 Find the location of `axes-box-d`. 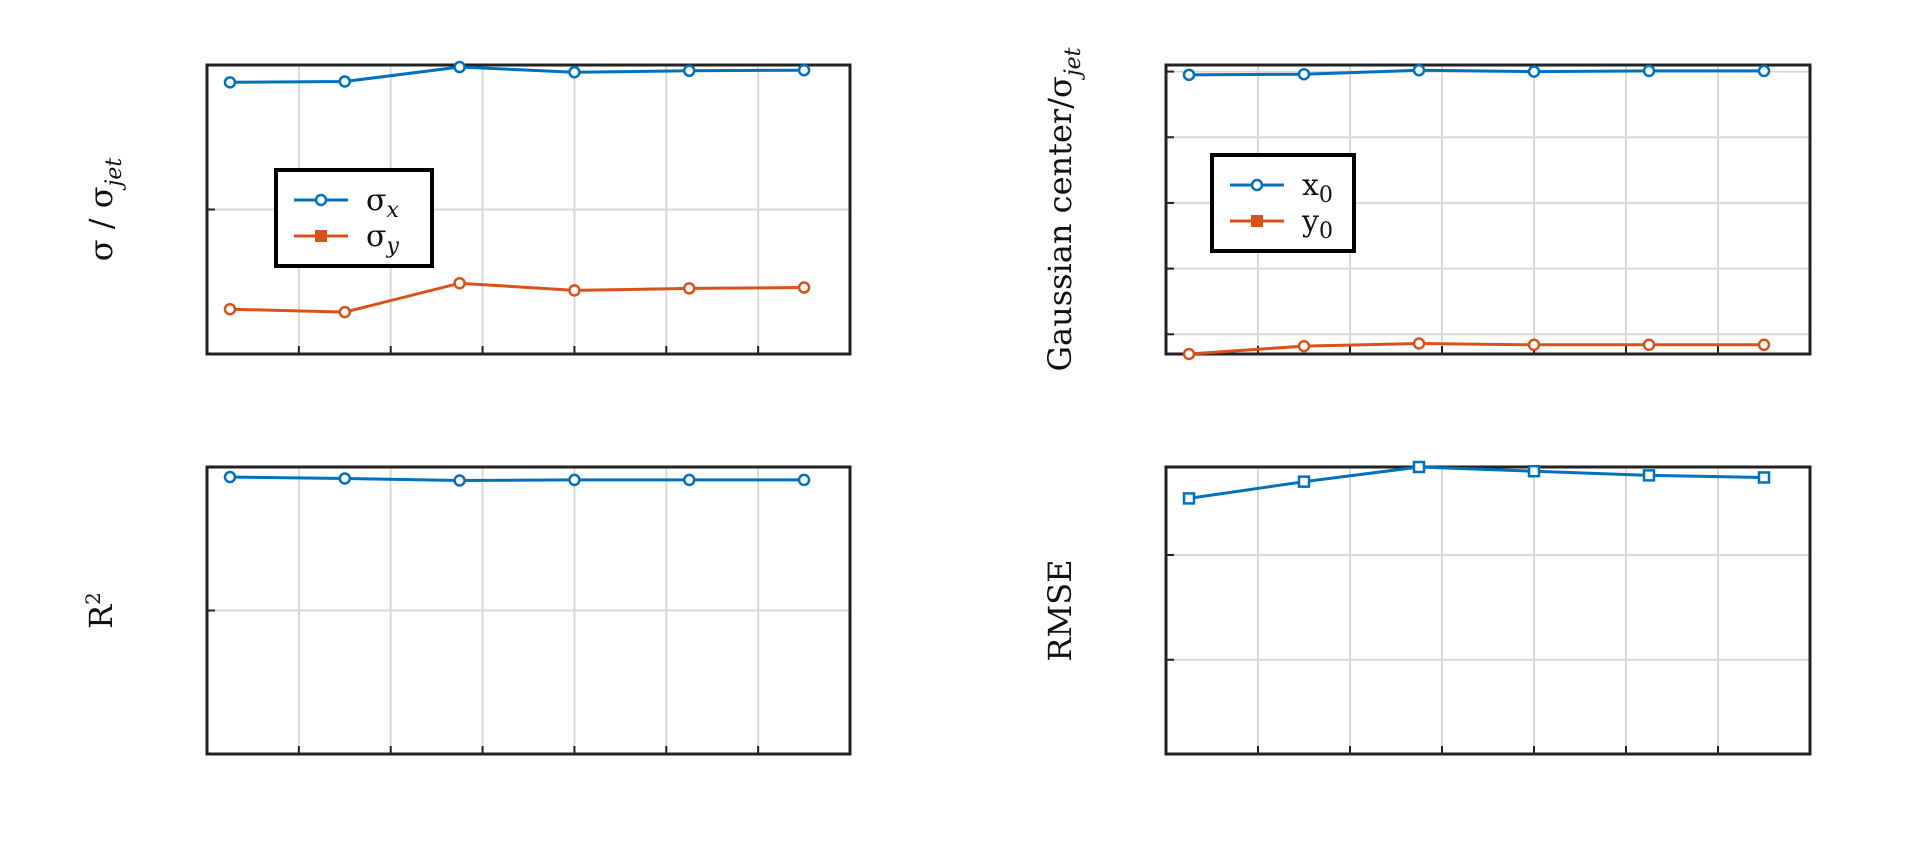

axes-box-d is located at coordinates (1488, 610).